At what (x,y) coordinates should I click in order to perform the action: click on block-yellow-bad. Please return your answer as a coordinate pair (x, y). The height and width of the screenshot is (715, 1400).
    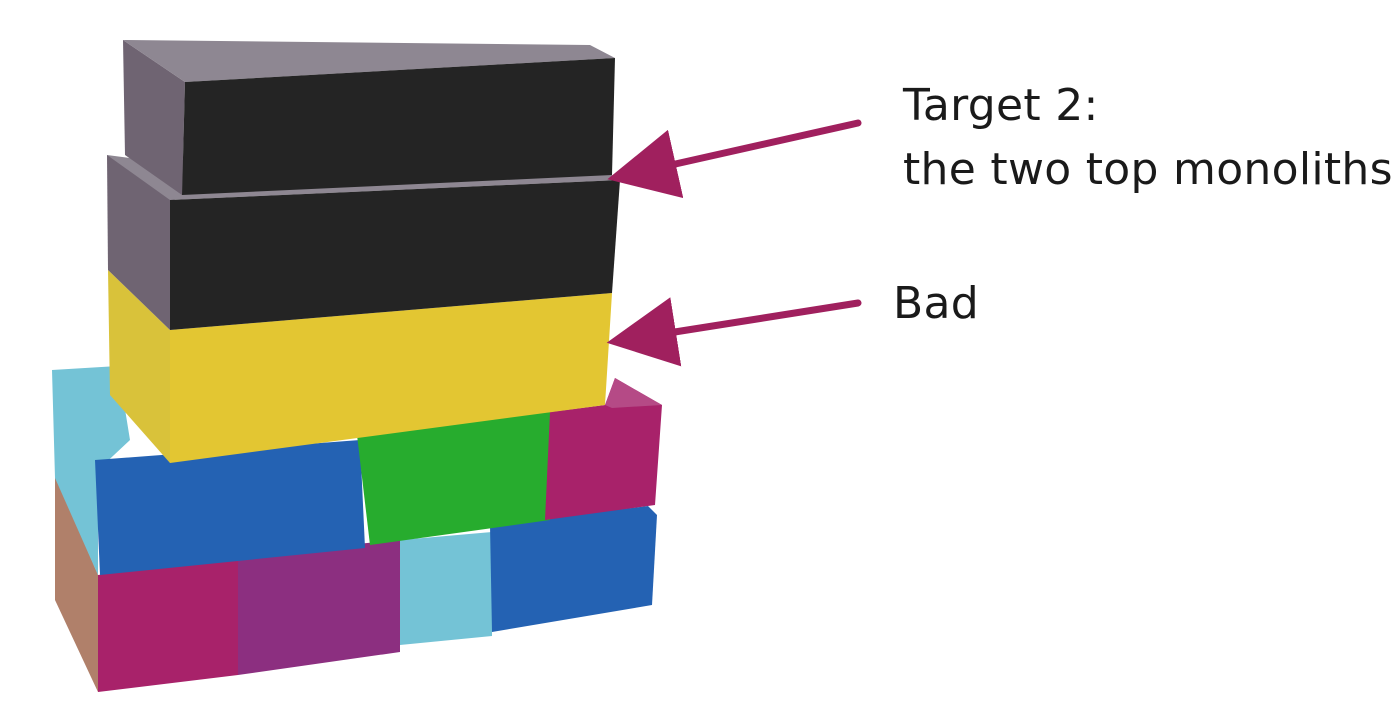
    Looking at the image, I should click on (360, 366).